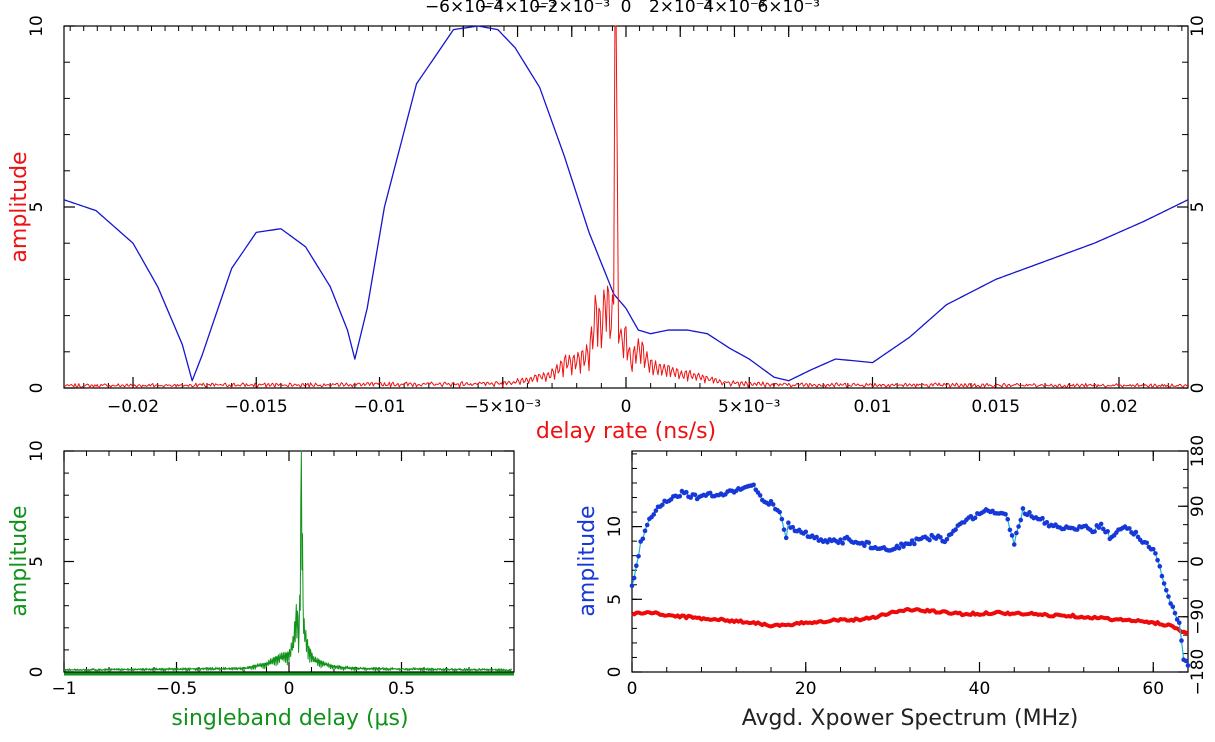 The height and width of the screenshot is (742, 1215). Describe the element at coordinates (176, 689) in the screenshot. I see `x-tick-label: −0.5` at that location.